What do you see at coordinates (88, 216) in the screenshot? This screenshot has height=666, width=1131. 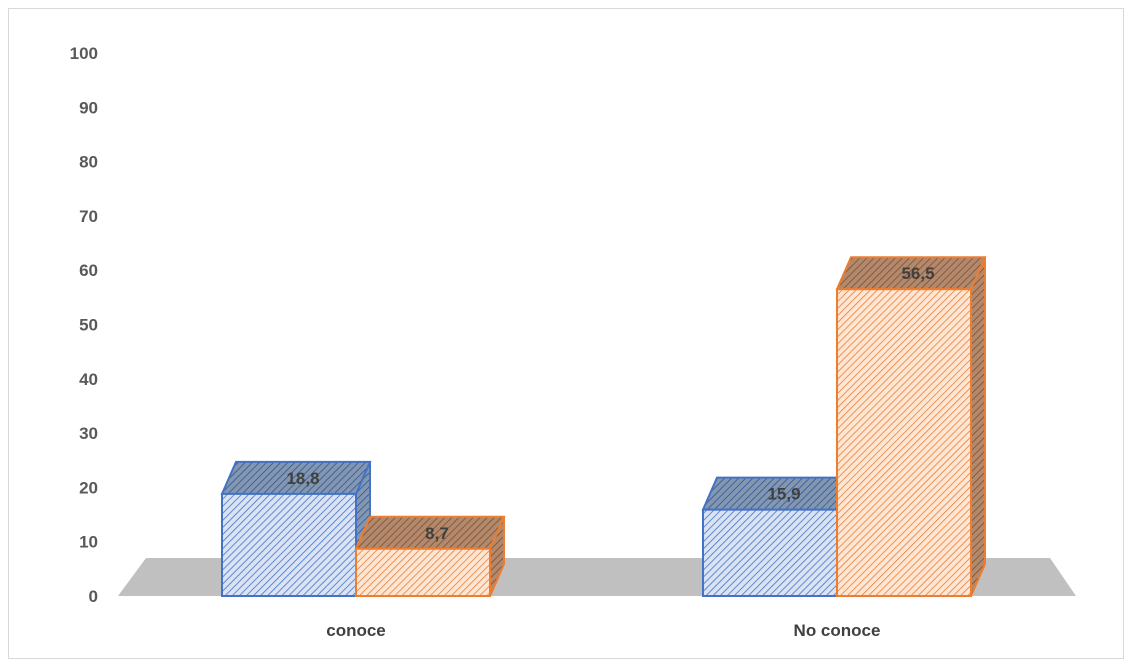 I see `y-tick-label: 70` at bounding box center [88, 216].